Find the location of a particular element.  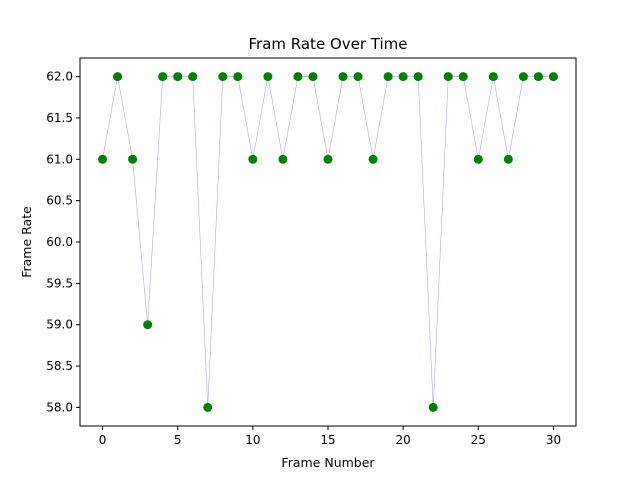

y-tick-label: 59.5 is located at coordinates (59, 283).